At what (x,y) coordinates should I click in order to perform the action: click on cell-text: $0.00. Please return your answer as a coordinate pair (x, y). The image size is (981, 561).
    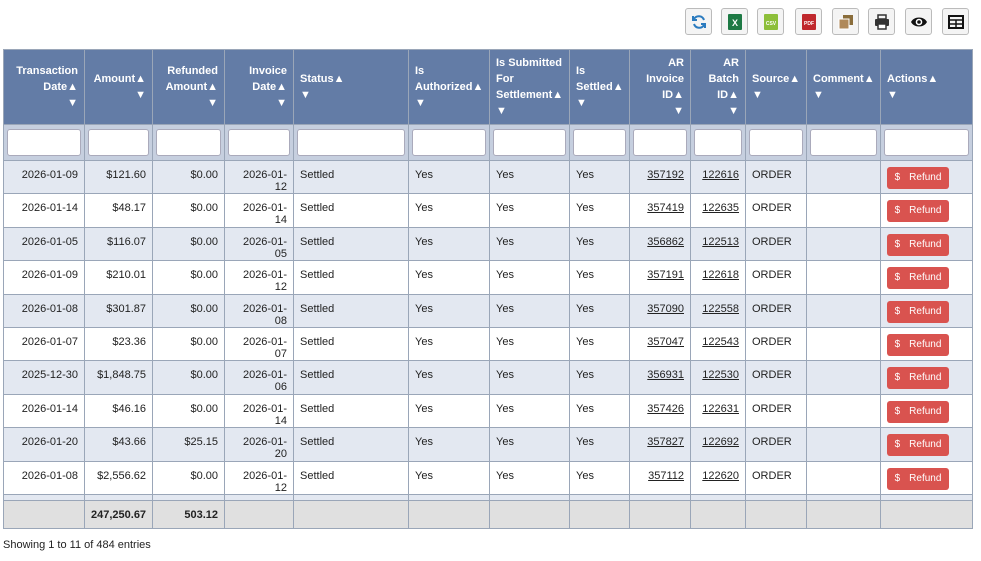
    Looking at the image, I should click on (204, 175).